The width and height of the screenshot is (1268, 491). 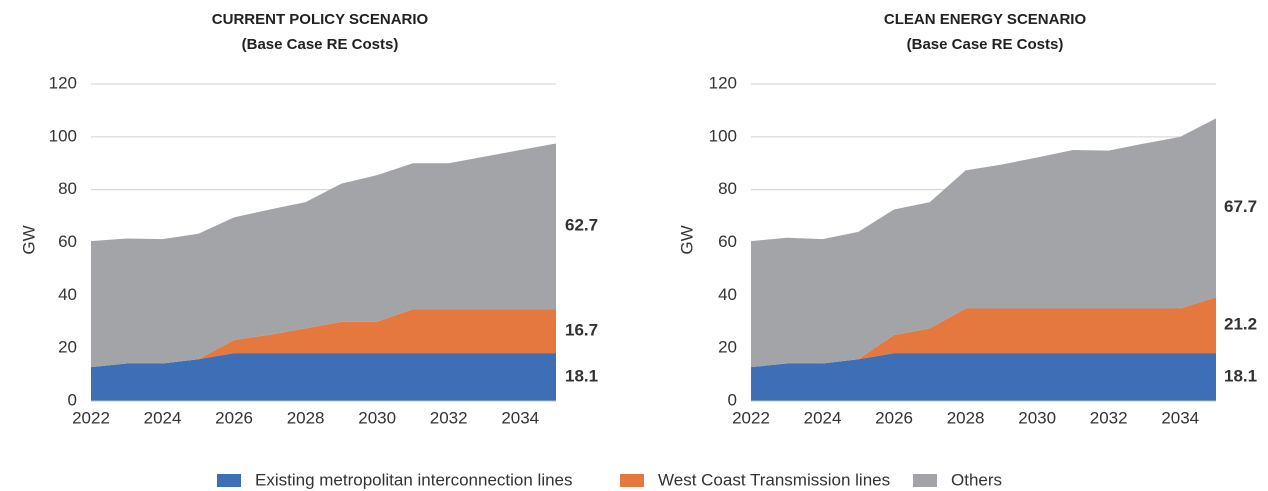 I want to click on end-value-label: 16.7, so click(x=581, y=330).